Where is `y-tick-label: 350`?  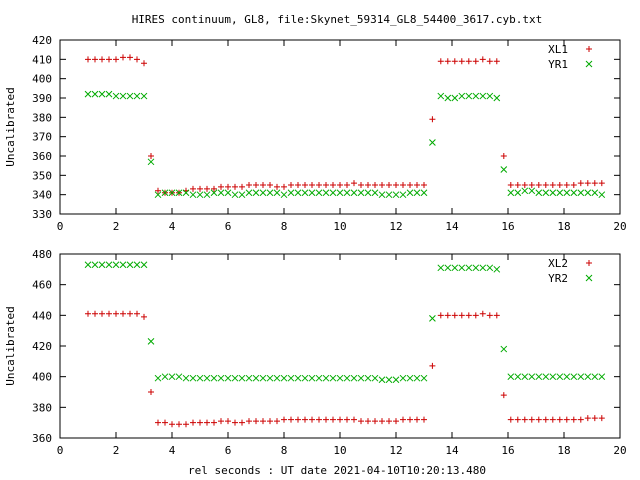
y-tick-label: 350 is located at coordinates (42, 175).